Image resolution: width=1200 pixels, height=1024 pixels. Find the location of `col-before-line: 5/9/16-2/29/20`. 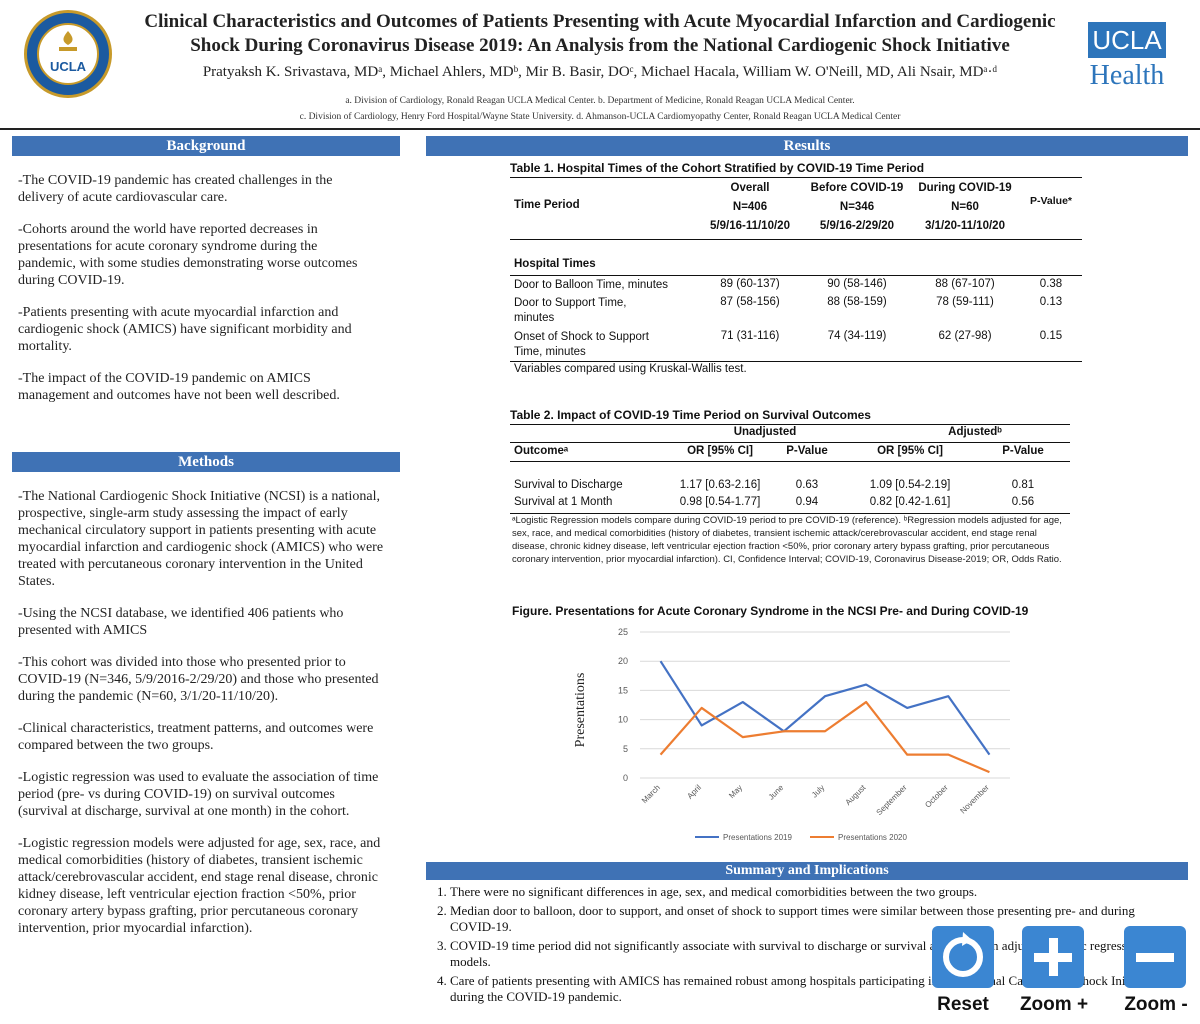

col-before-line: 5/9/16-2/29/20 is located at coordinates (857, 226).